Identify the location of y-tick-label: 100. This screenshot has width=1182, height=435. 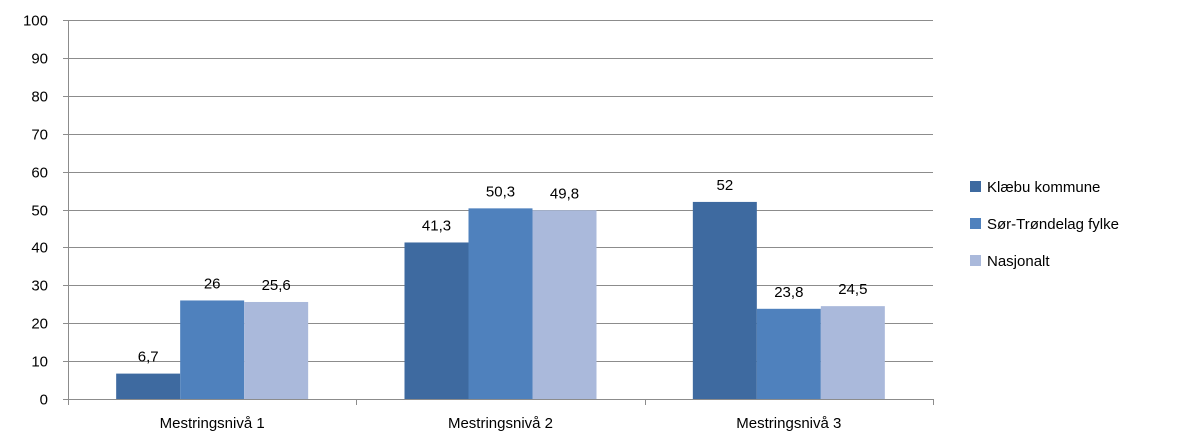
(35, 21).